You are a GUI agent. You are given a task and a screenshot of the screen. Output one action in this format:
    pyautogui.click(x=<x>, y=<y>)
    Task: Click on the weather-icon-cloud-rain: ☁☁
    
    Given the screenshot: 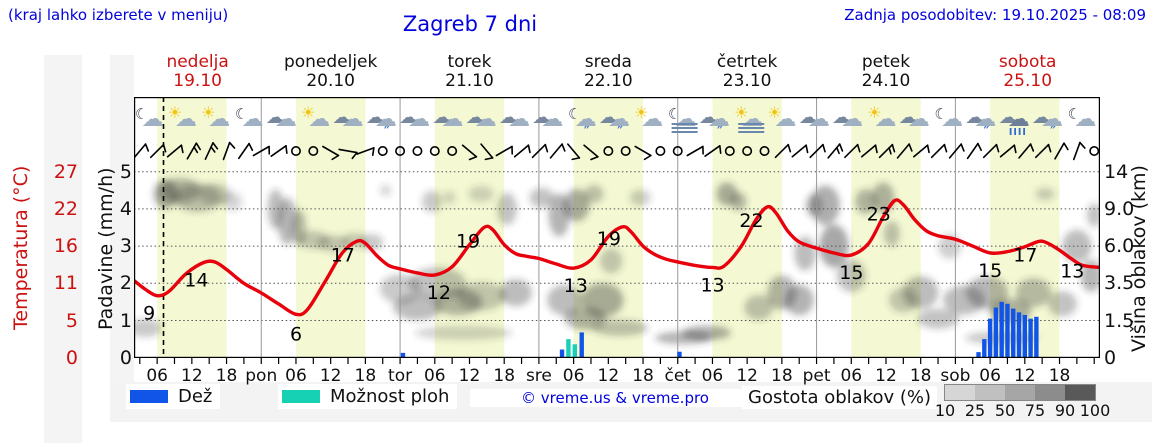 What is the action you would take?
    pyautogui.click(x=1014, y=121)
    